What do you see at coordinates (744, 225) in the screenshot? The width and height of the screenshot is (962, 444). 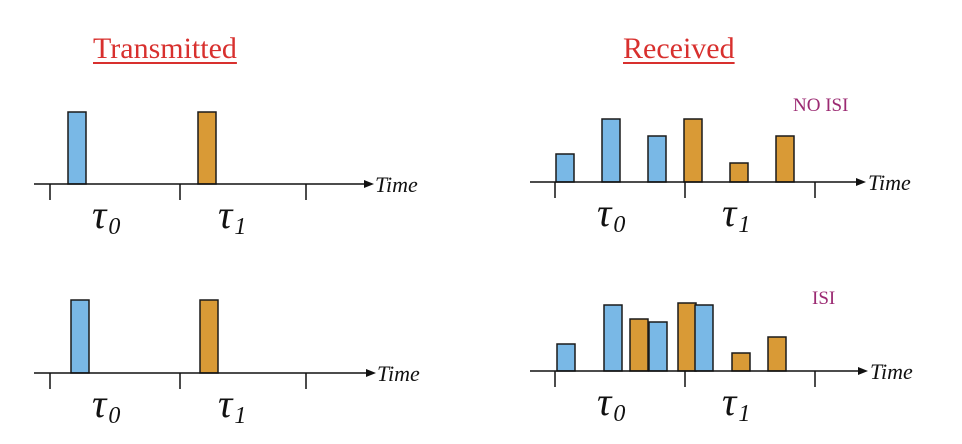 I see `received-top-tau1-subscript: 1` at bounding box center [744, 225].